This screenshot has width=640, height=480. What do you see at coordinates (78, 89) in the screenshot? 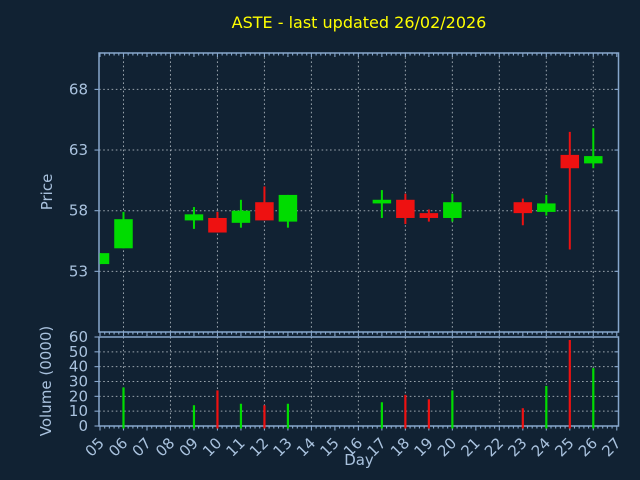
I see `price-tick-label: 68` at bounding box center [78, 89].